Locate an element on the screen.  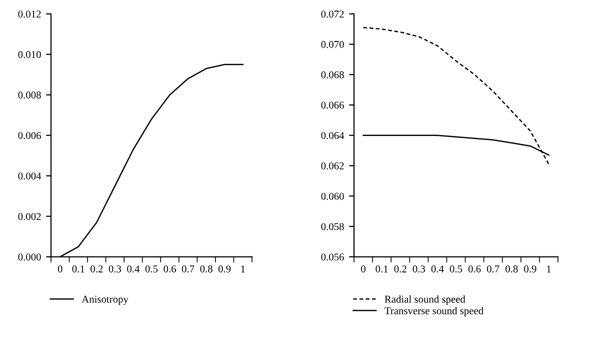
y-tick-label: 0.072 is located at coordinates (332, 14).